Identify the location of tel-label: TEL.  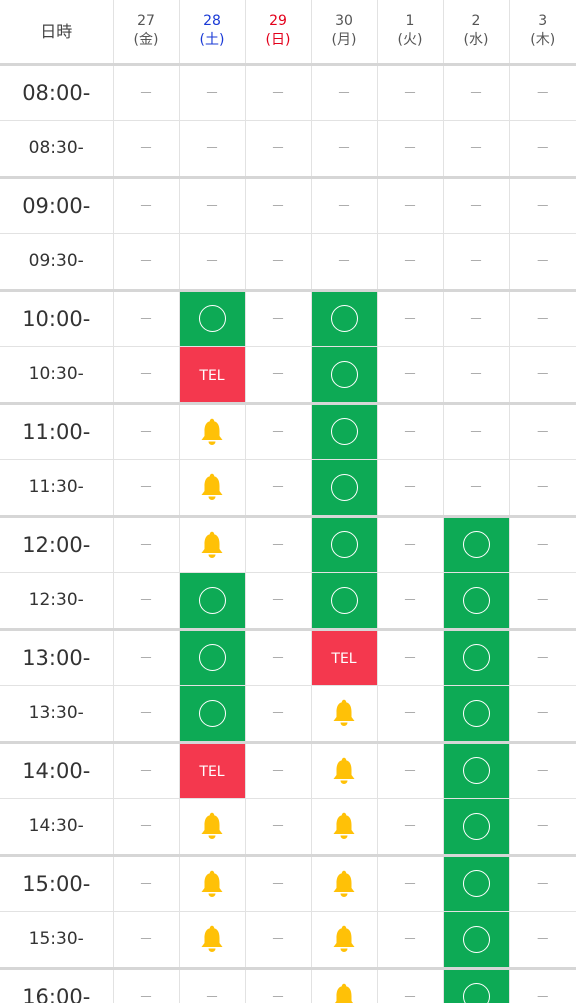
(212, 375).